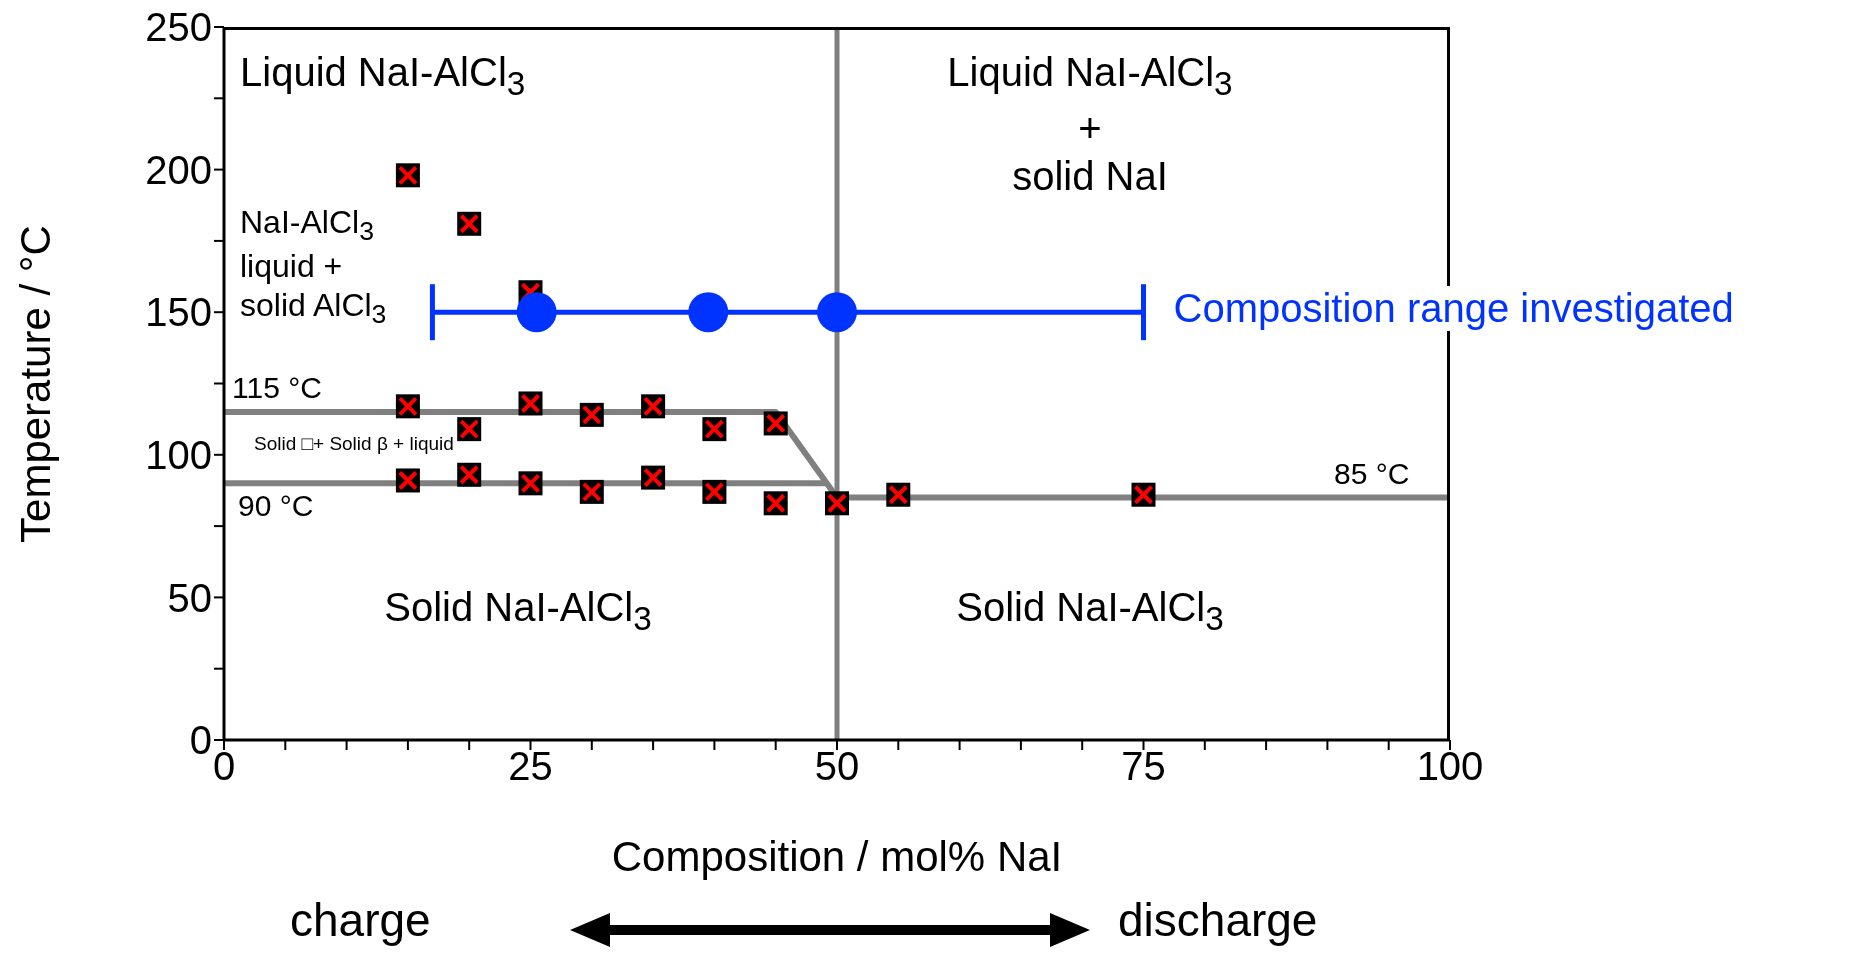  What do you see at coordinates (277, 388) in the screenshot?
I see `annotation: 115 °C` at bounding box center [277, 388].